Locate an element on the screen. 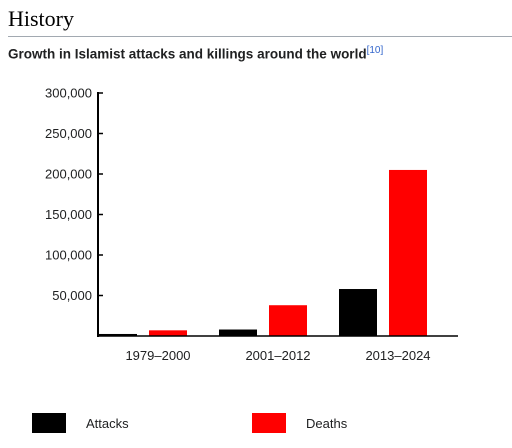  legend-label-deaths: Deaths is located at coordinates (327, 423).